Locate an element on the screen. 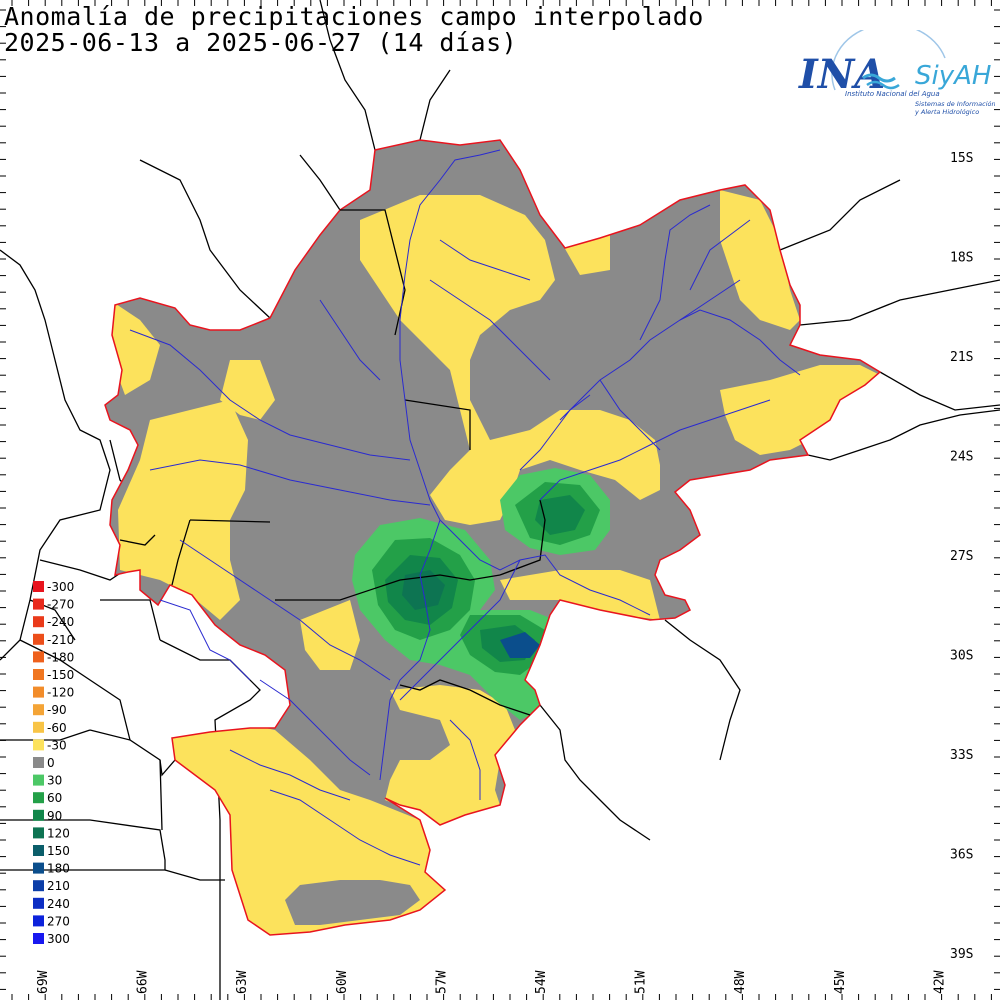 This screenshot has width=1000, height=1000. legend-label: -30 is located at coordinates (57, 745).